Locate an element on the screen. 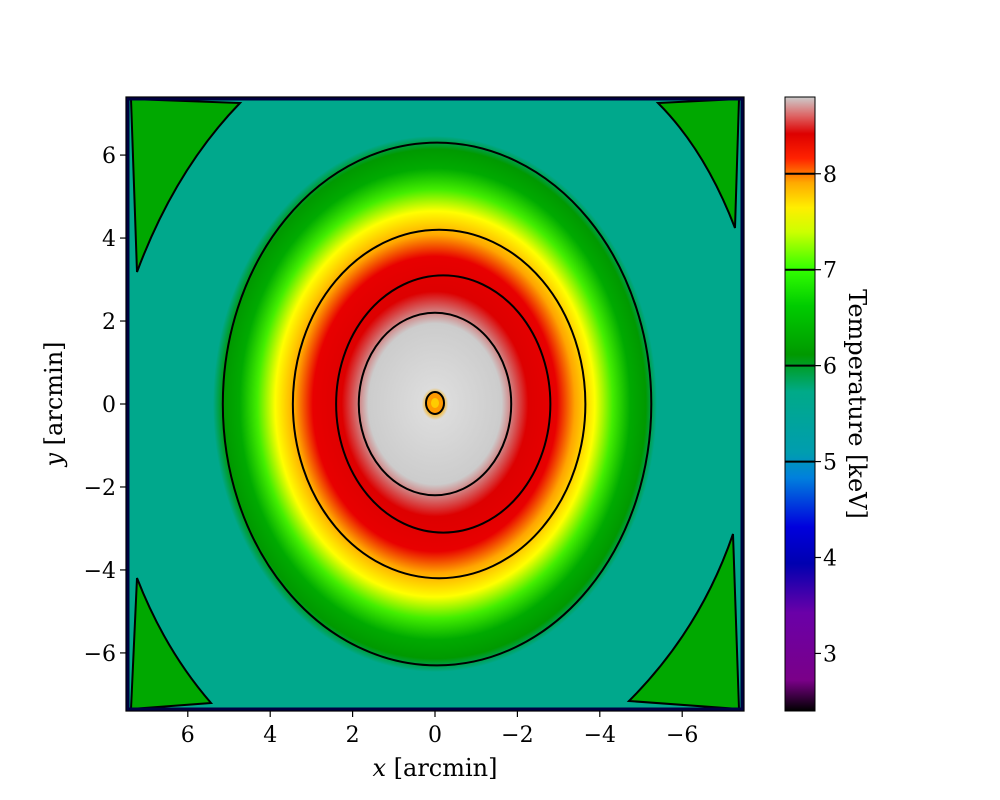 The width and height of the screenshot is (1000, 800). y-axis-label-unit: [arcmin] is located at coordinates (54, 396).